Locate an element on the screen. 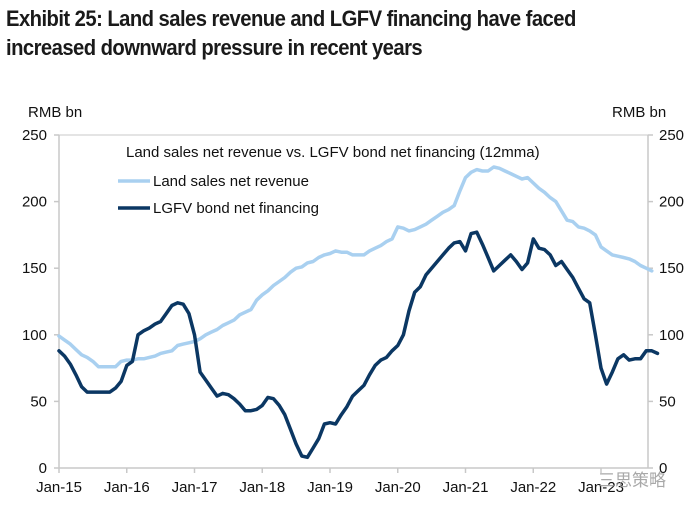  x-tick-label: Jan-20 is located at coordinates (398, 487).